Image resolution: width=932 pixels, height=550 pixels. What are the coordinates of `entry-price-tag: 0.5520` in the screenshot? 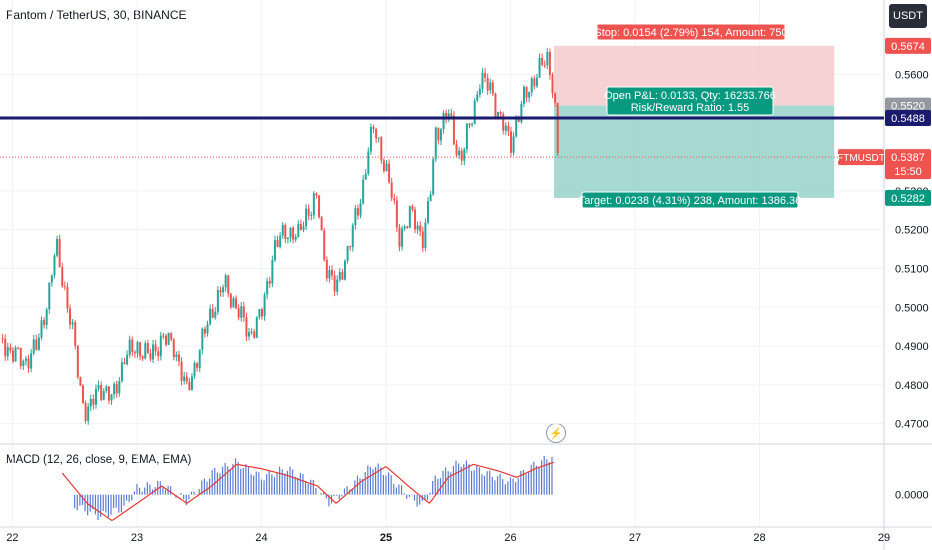 It's located at (908, 107).